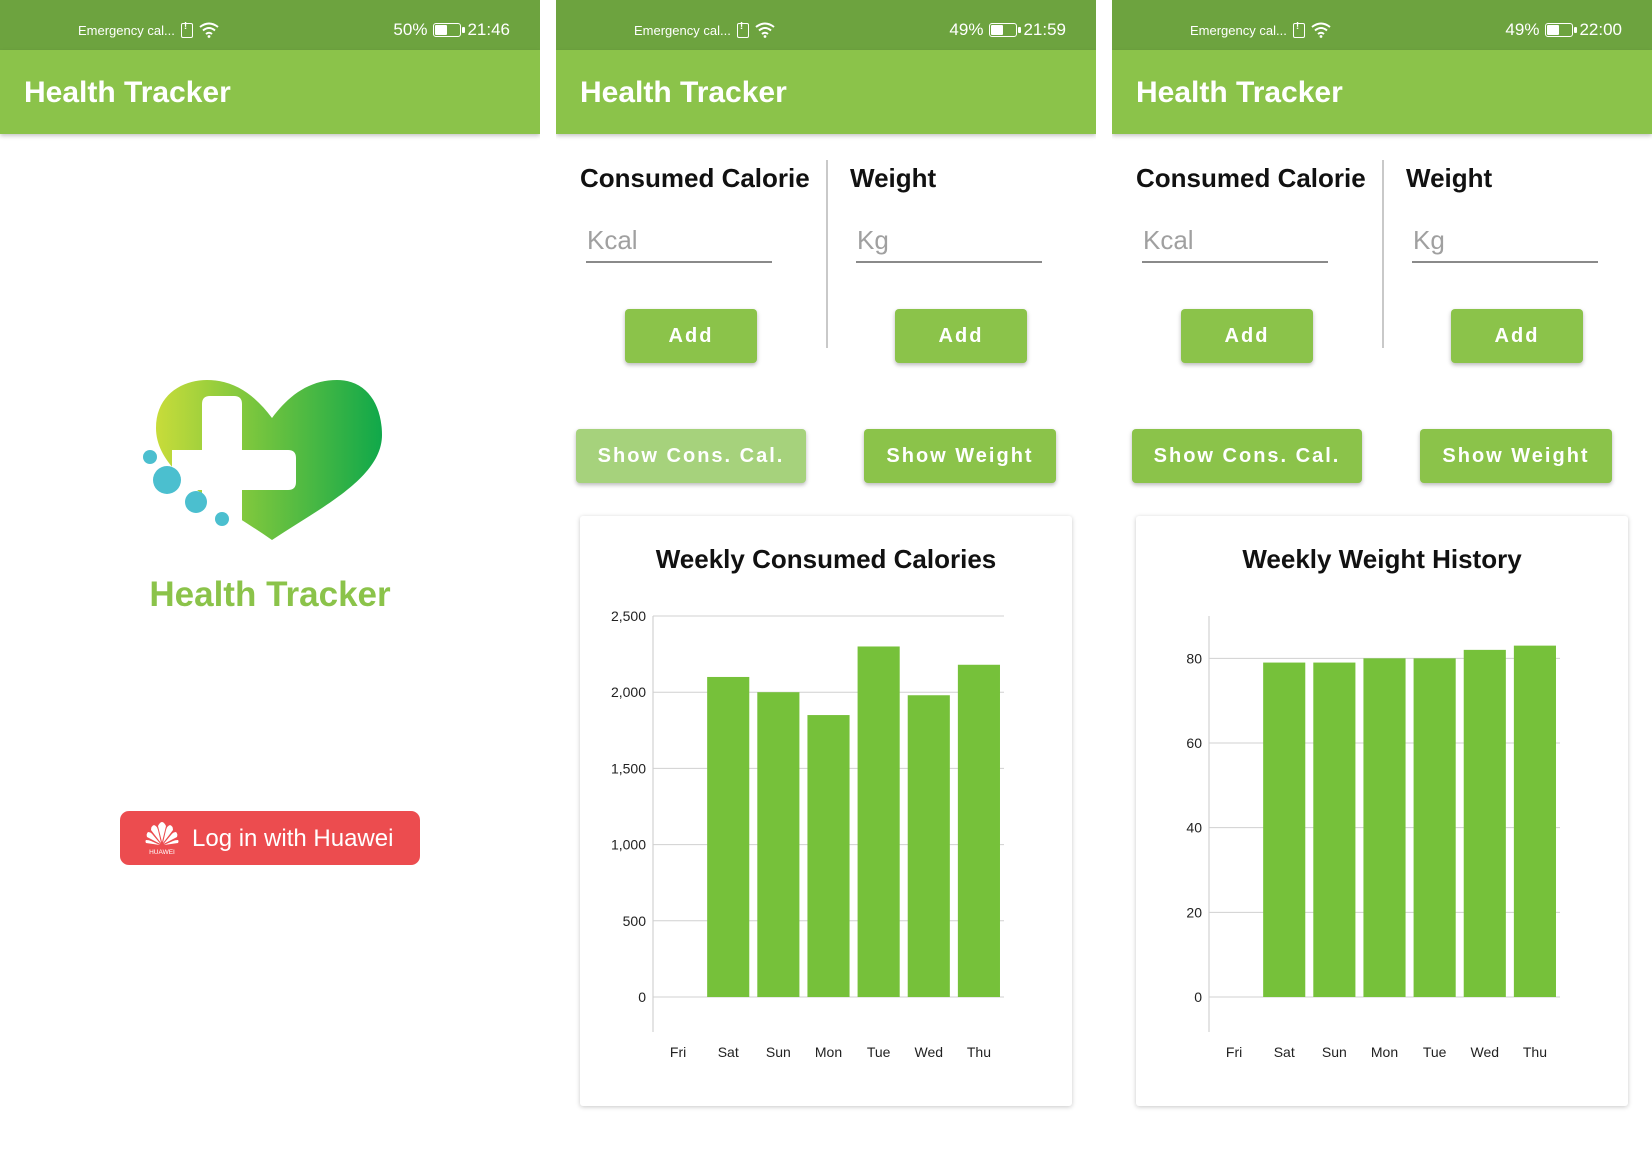  I want to click on status-bar: Emergency cal... 49% 22:00, so click(1382, 25).